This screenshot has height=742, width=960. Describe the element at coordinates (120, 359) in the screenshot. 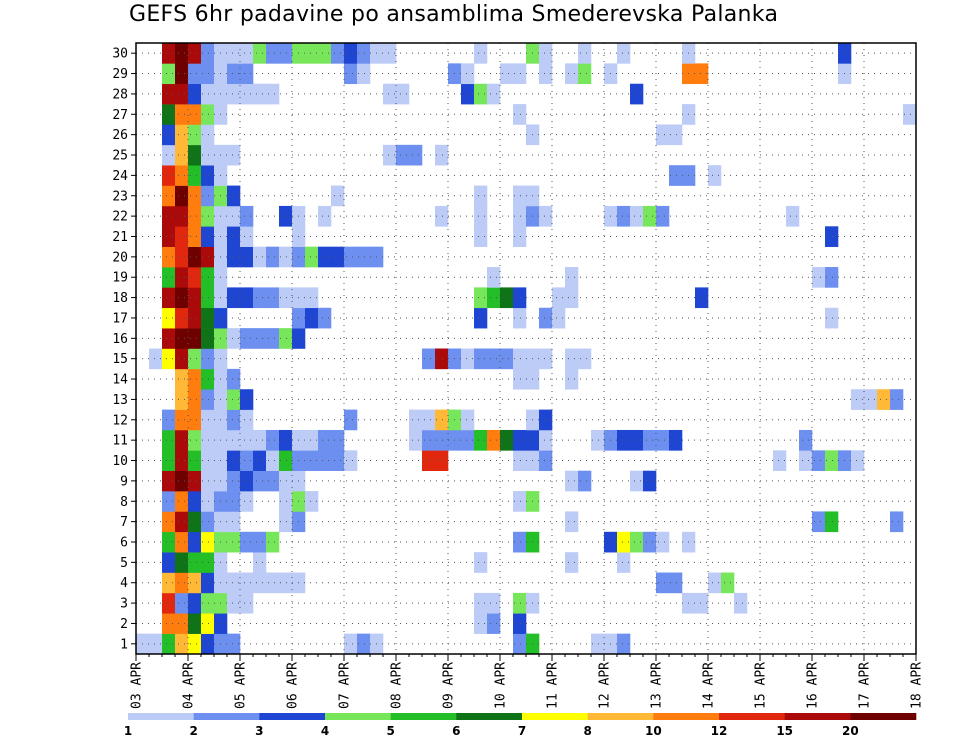

I see `y-tick-label: 15` at that location.